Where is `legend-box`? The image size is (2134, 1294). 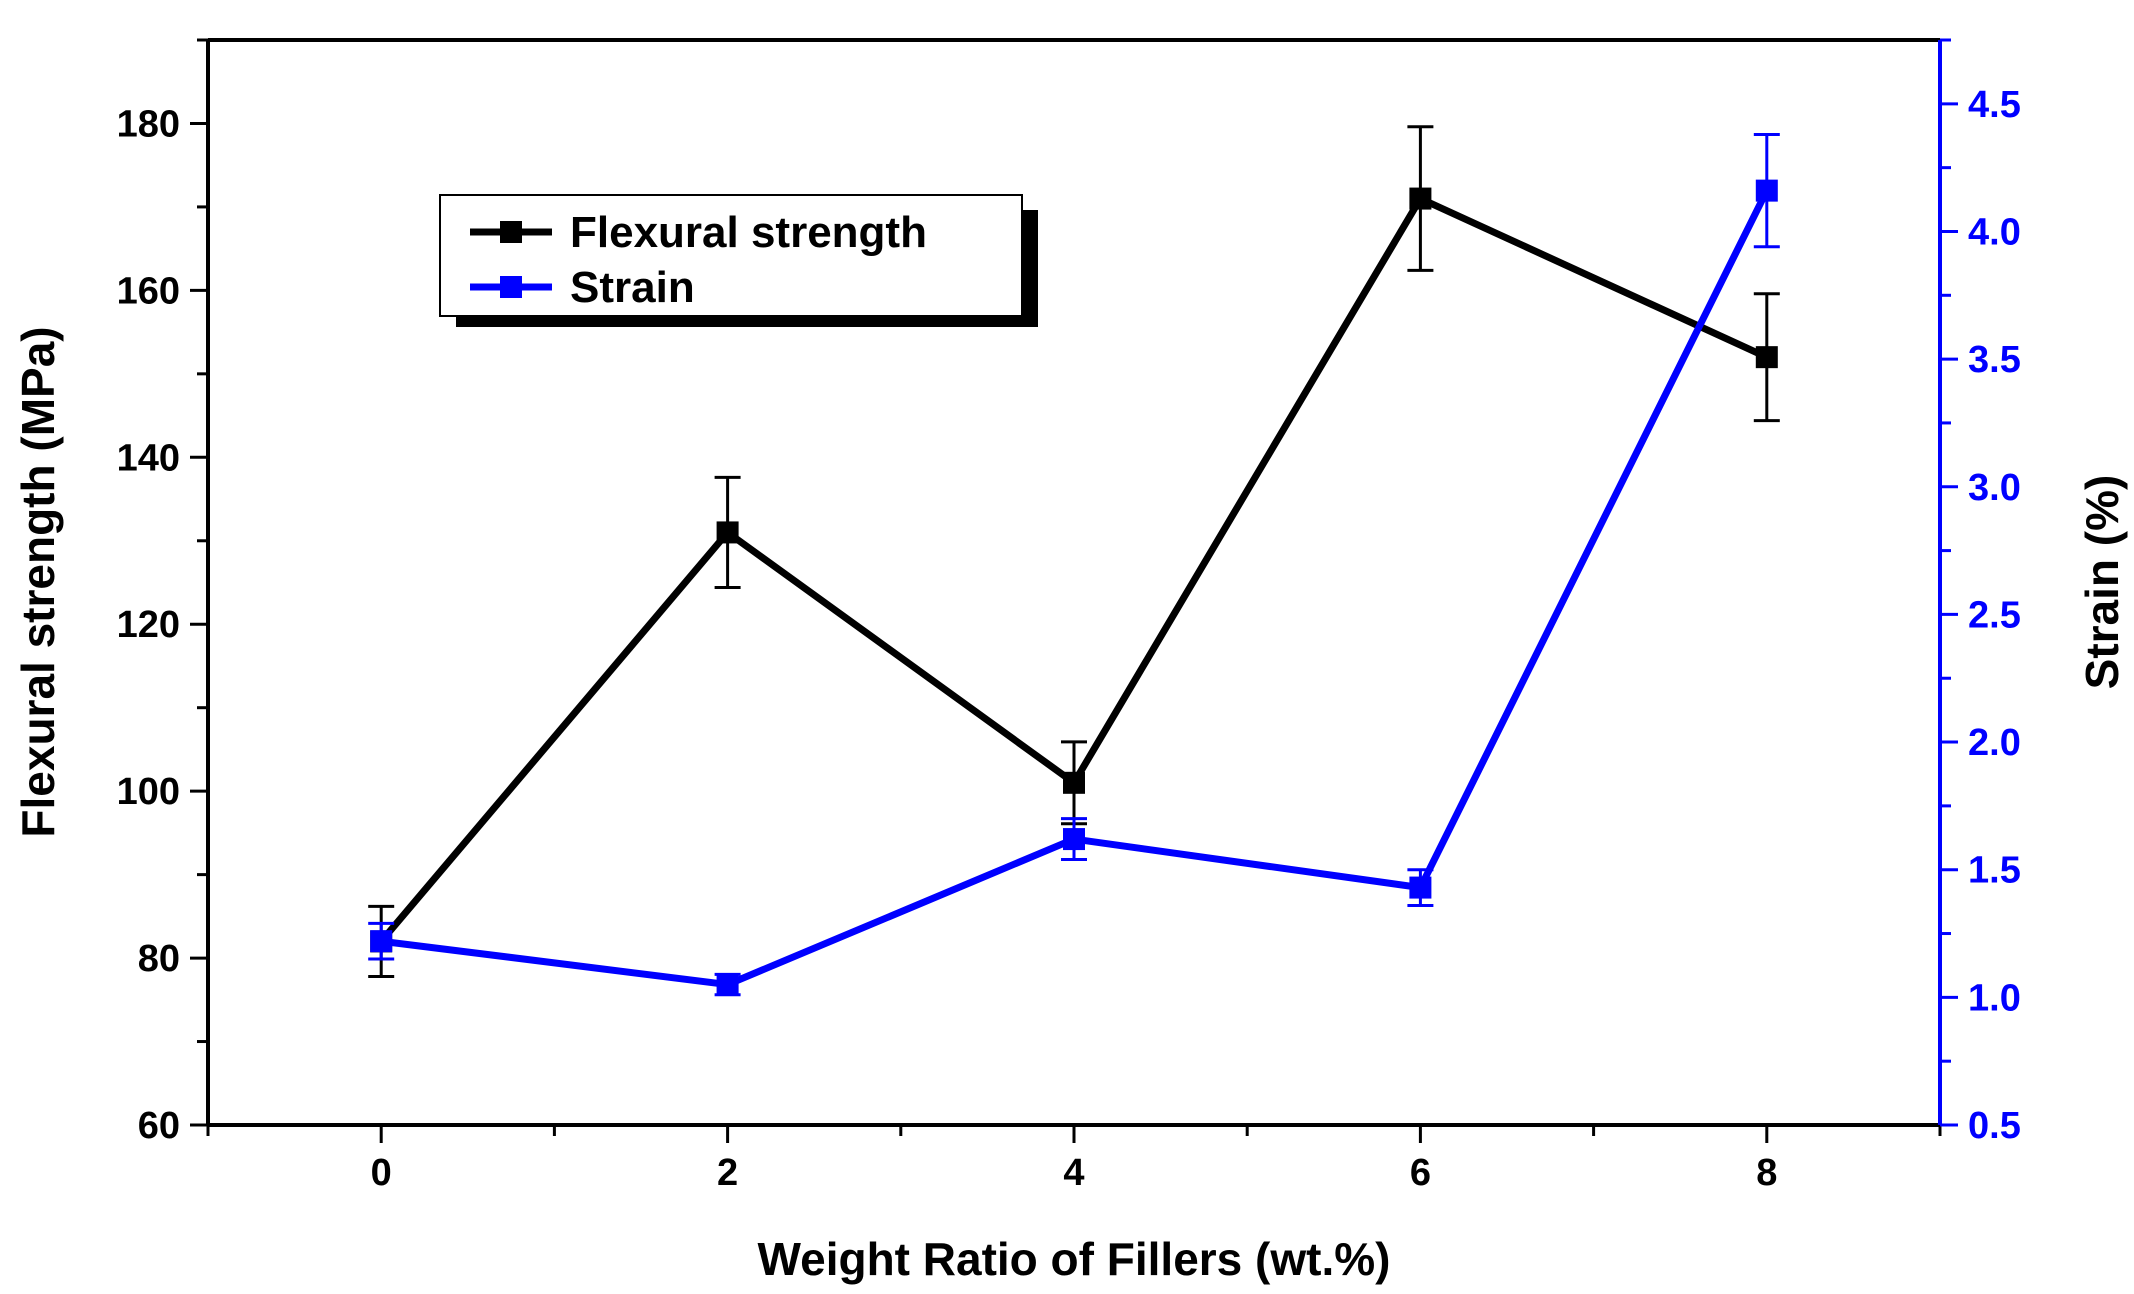 legend-box is located at coordinates (731, 255).